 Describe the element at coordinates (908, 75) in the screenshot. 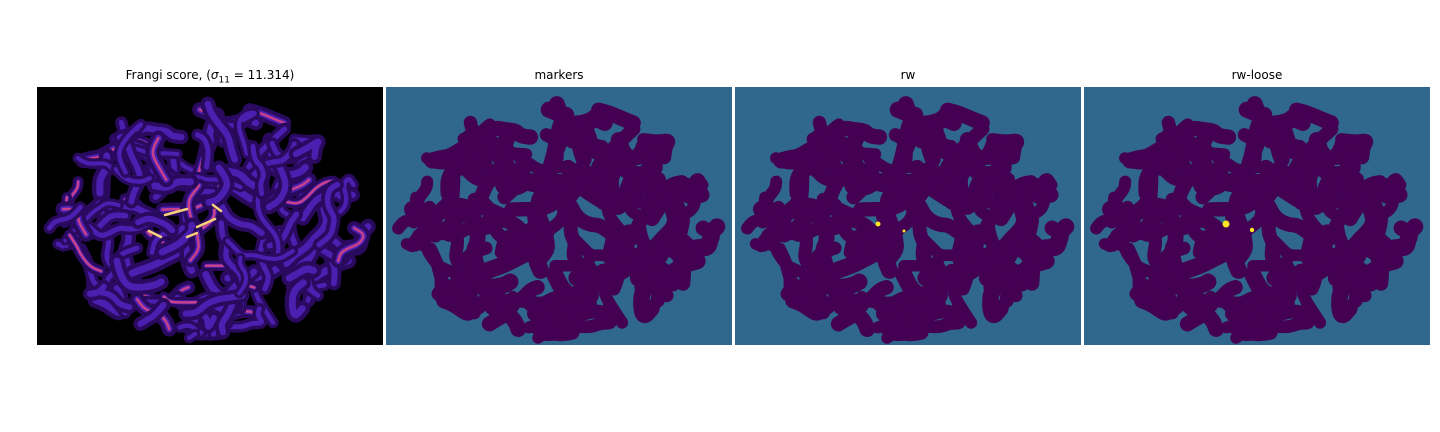

I see `rw-title: rw` at that location.